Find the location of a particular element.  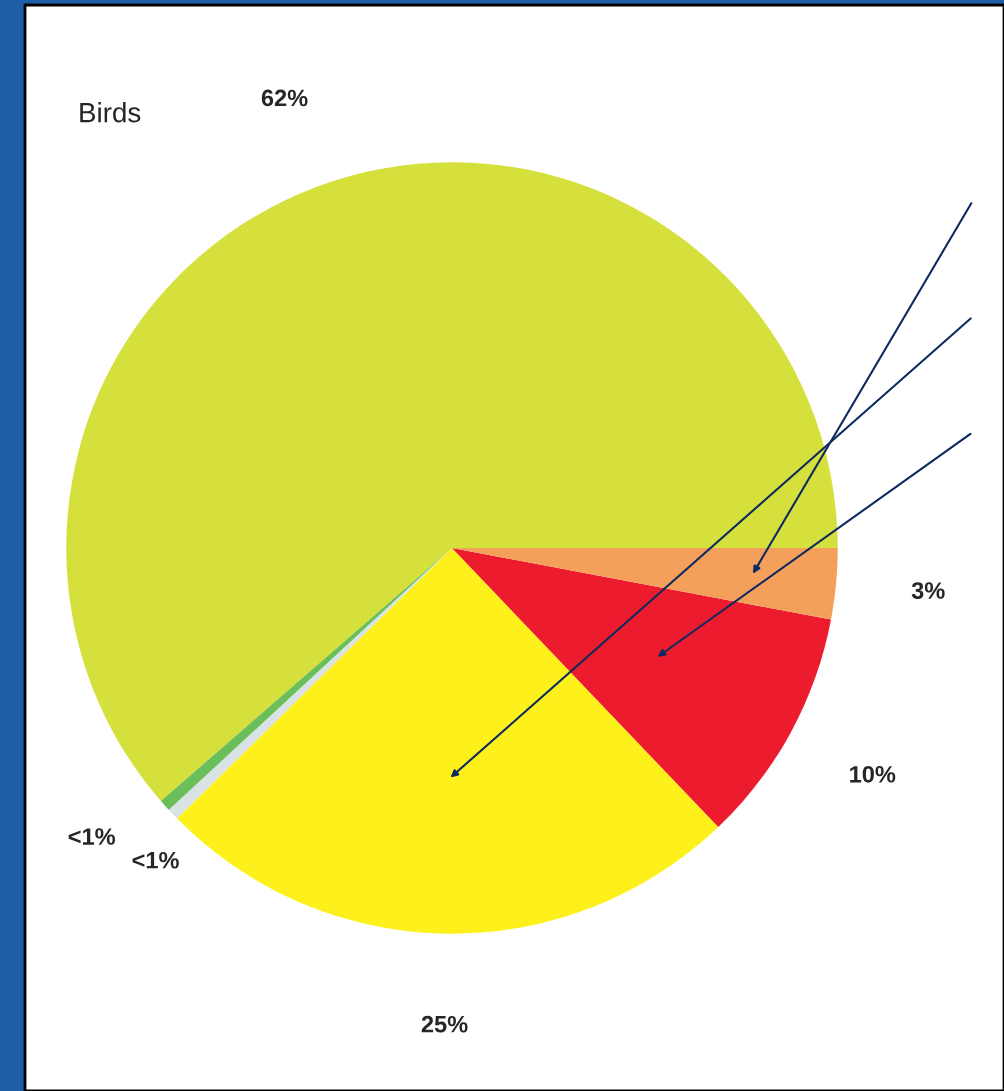

data-label: 3% is located at coordinates (928, 590).